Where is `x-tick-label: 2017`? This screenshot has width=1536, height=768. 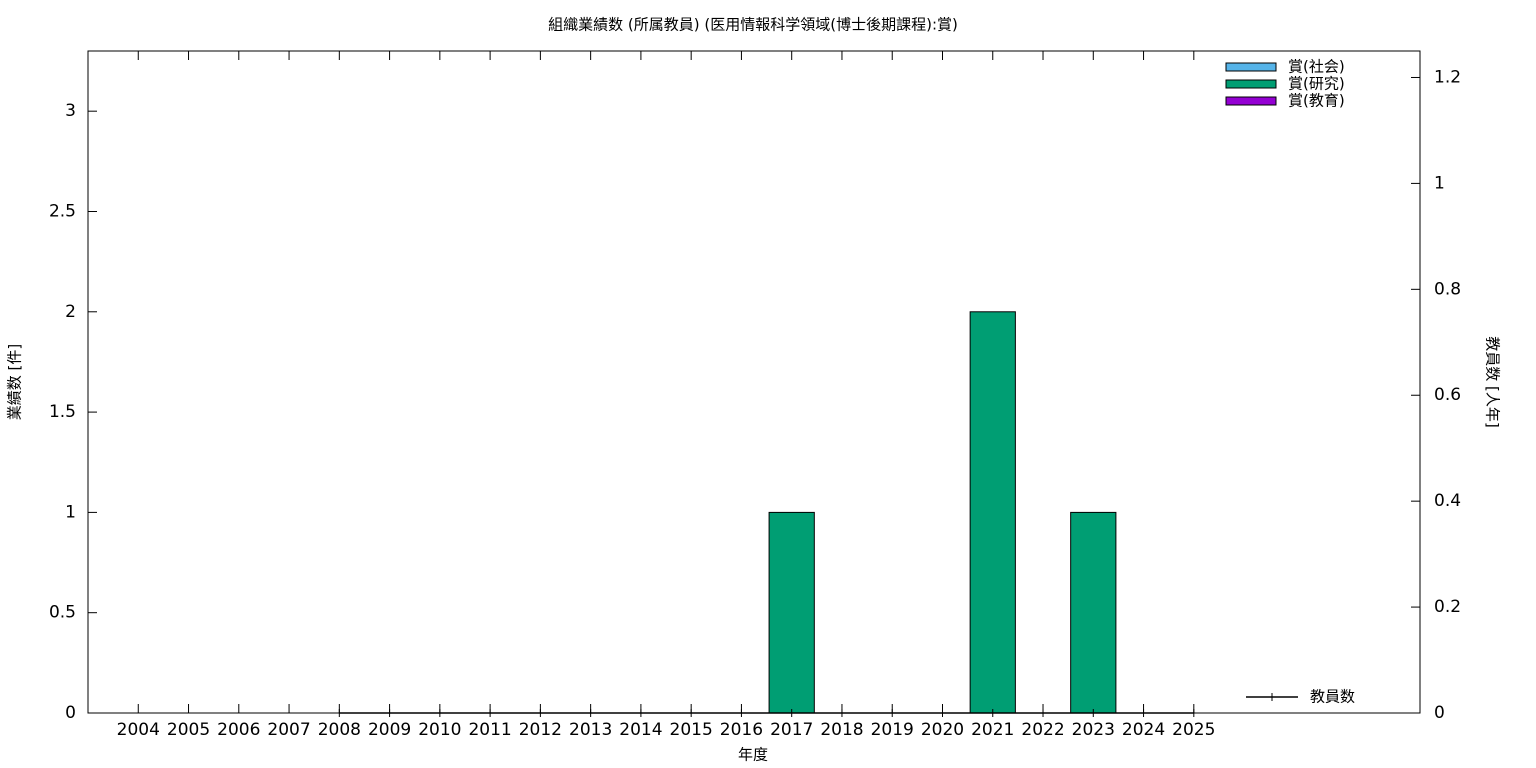
x-tick-label: 2017 is located at coordinates (791, 730).